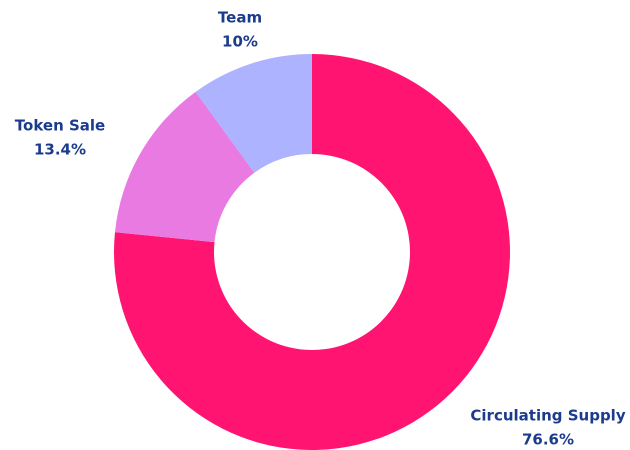  What do you see at coordinates (60, 150) in the screenshot?
I see `slice-value-label: 13.4%` at bounding box center [60, 150].